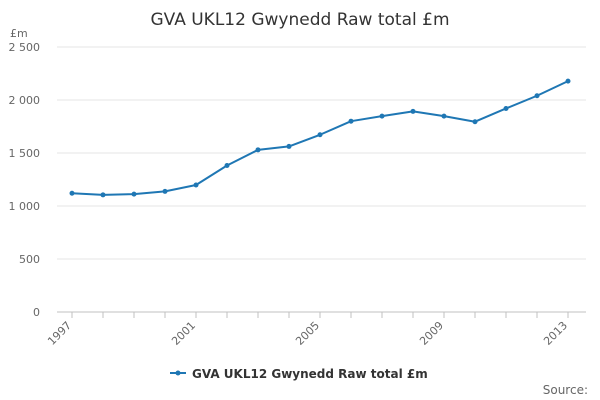  I want to click on source-label: Source:, so click(565, 390).